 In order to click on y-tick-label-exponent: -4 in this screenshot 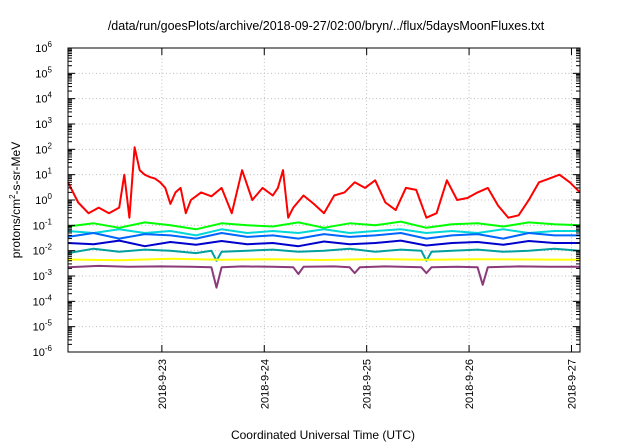, I will do `click(49, 297)`.